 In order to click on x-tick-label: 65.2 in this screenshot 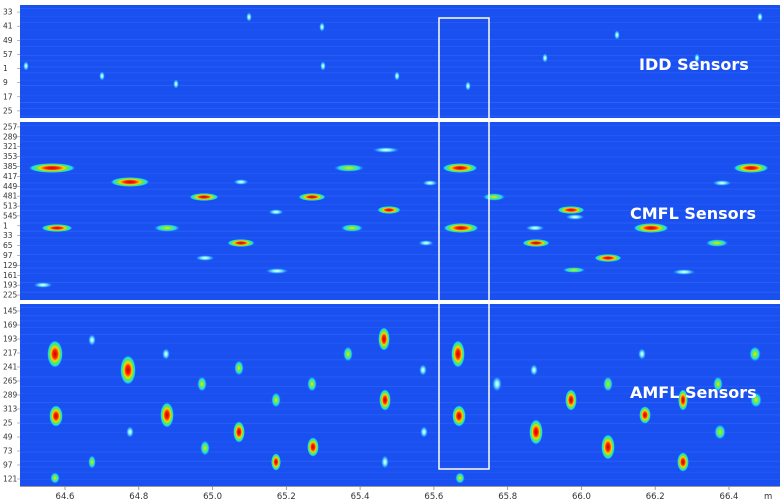, I will do `click(286, 497)`.